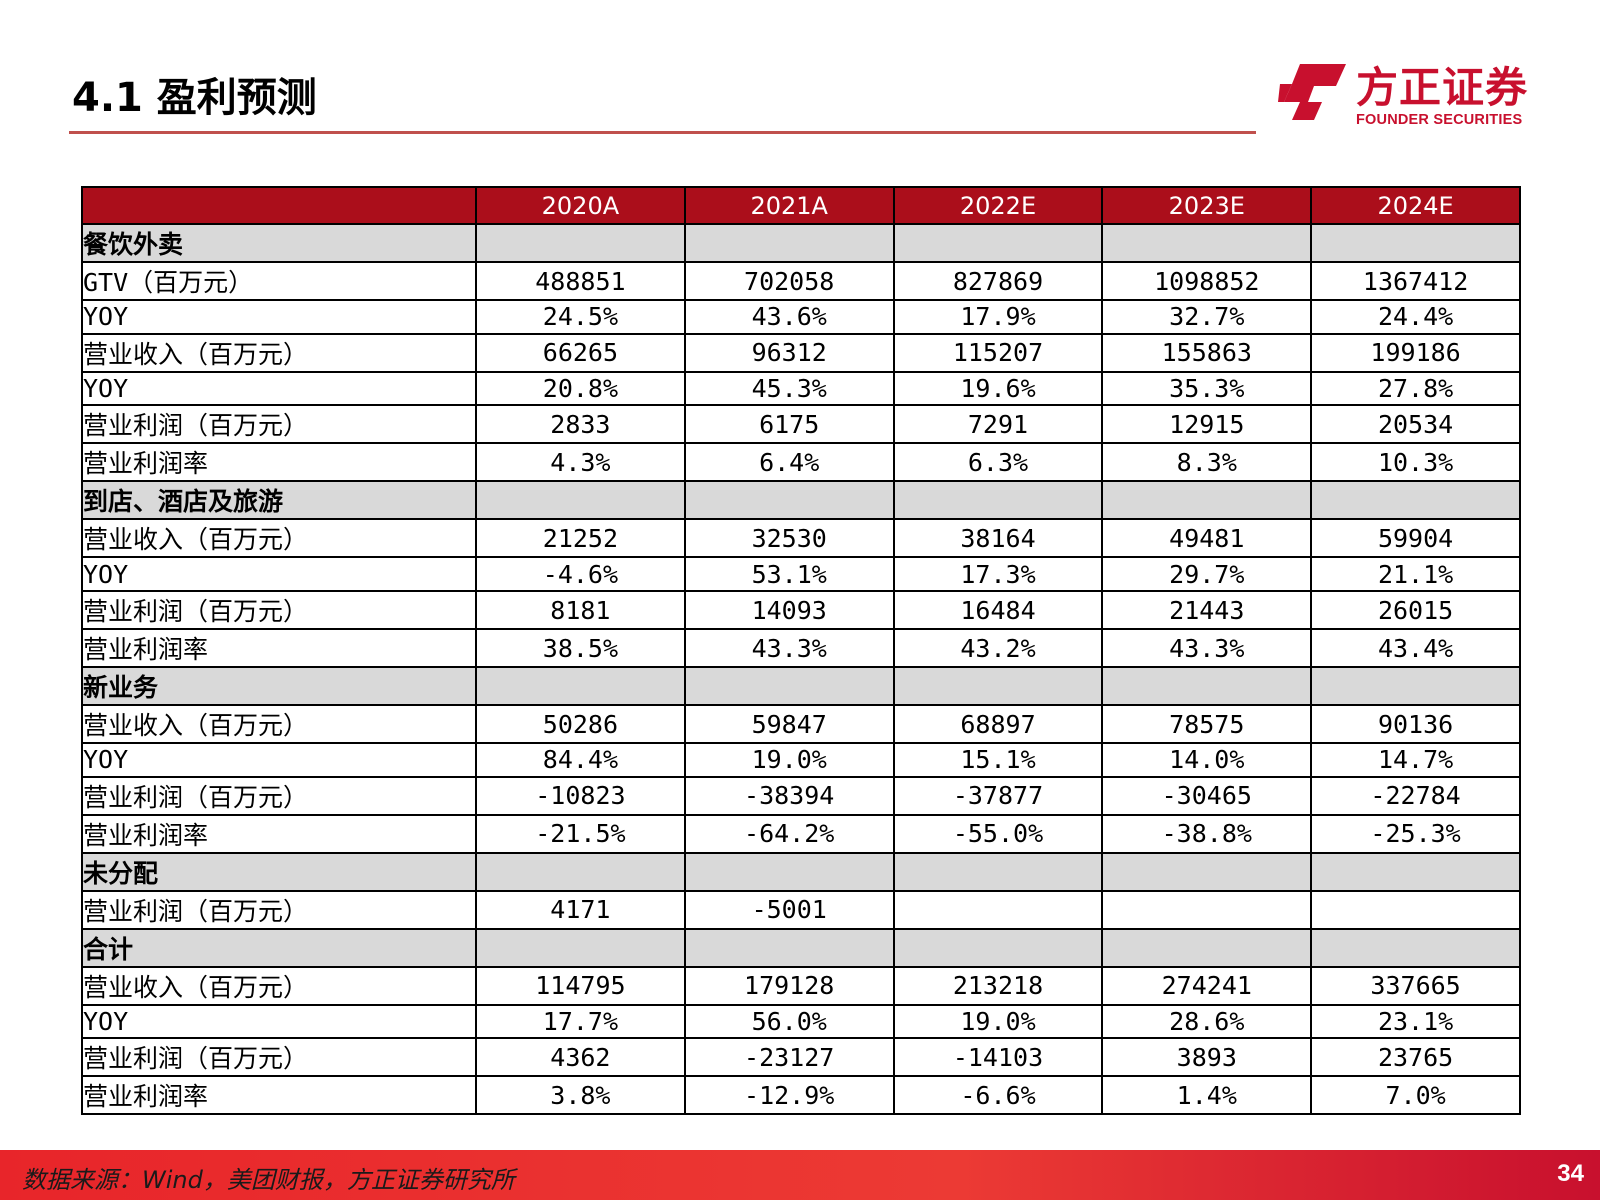  I want to click on table-cell: -4.6%, so click(580, 574).